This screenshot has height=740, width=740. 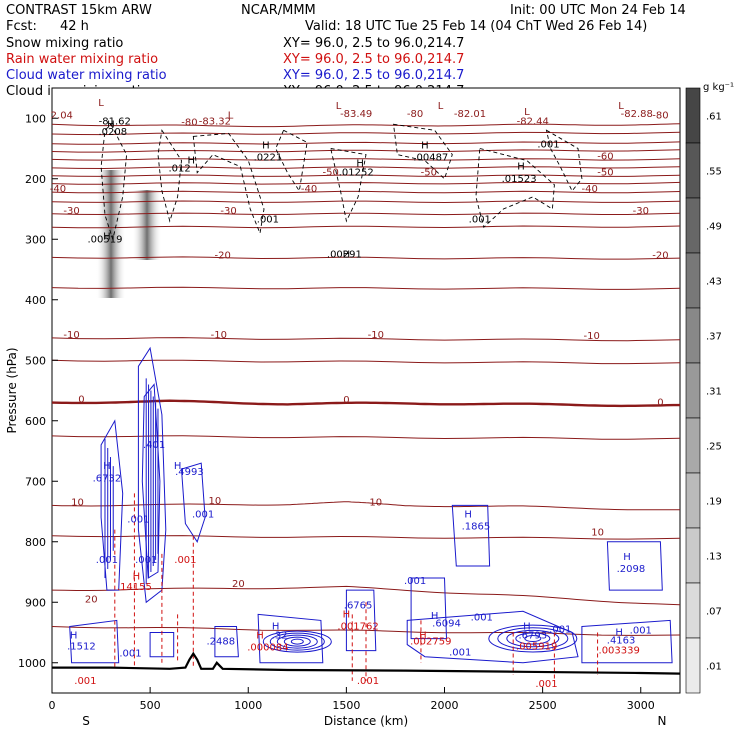 I want to click on forecast-hours: 42 h, so click(x=74, y=26).